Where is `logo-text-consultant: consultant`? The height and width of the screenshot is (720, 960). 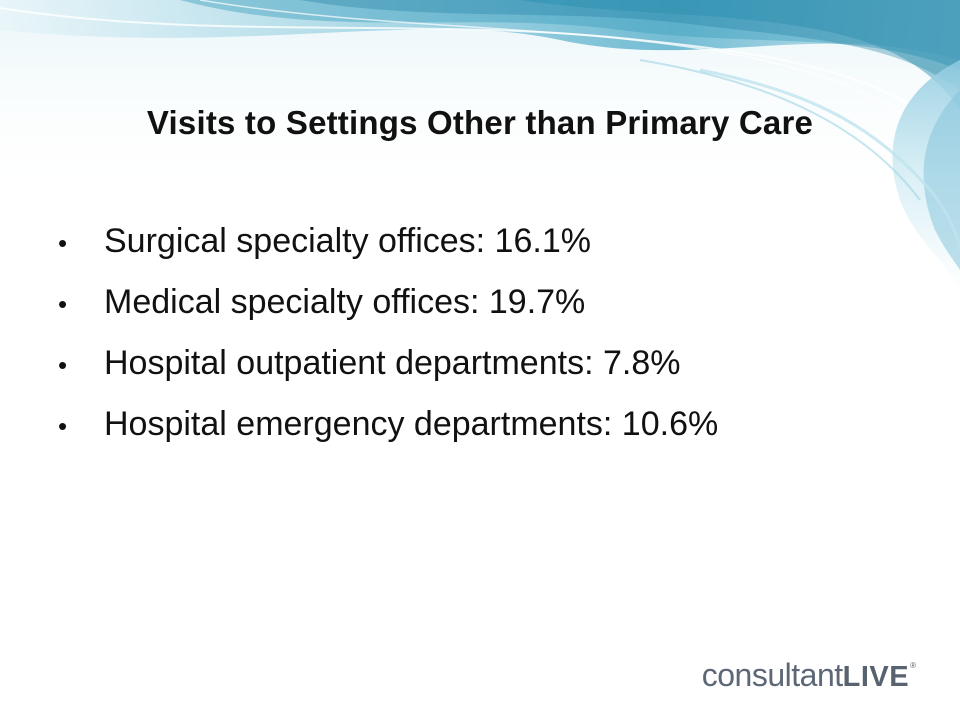 logo-text-consultant: consultant is located at coordinates (772, 675).